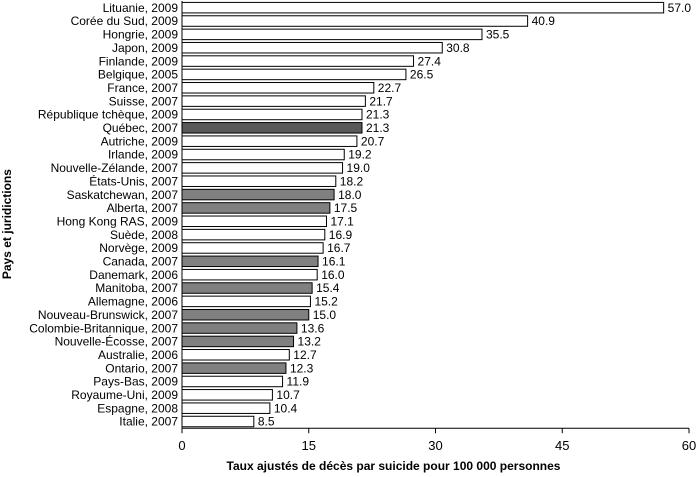 The width and height of the screenshot is (700, 477). I want to click on value-label: 26.5, so click(422, 75).